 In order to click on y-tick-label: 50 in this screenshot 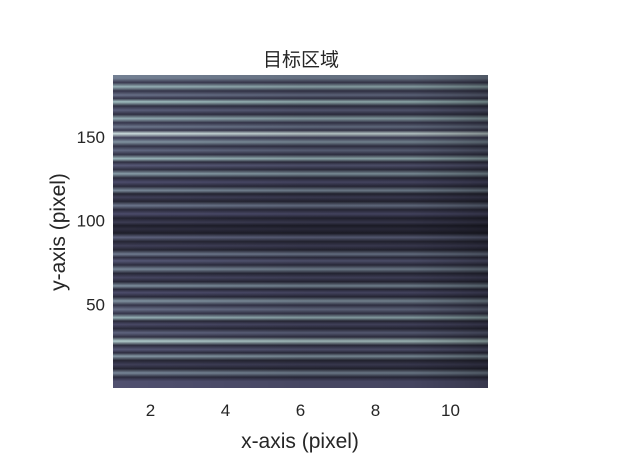, I will do `click(95, 304)`.